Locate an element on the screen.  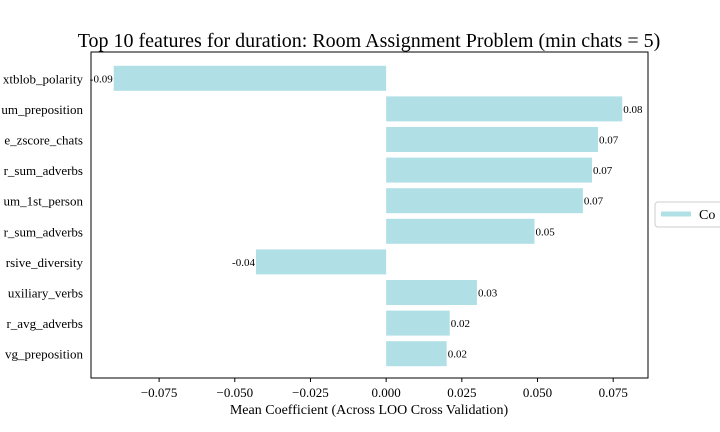
data-label: -0.09 is located at coordinates (101, 79).